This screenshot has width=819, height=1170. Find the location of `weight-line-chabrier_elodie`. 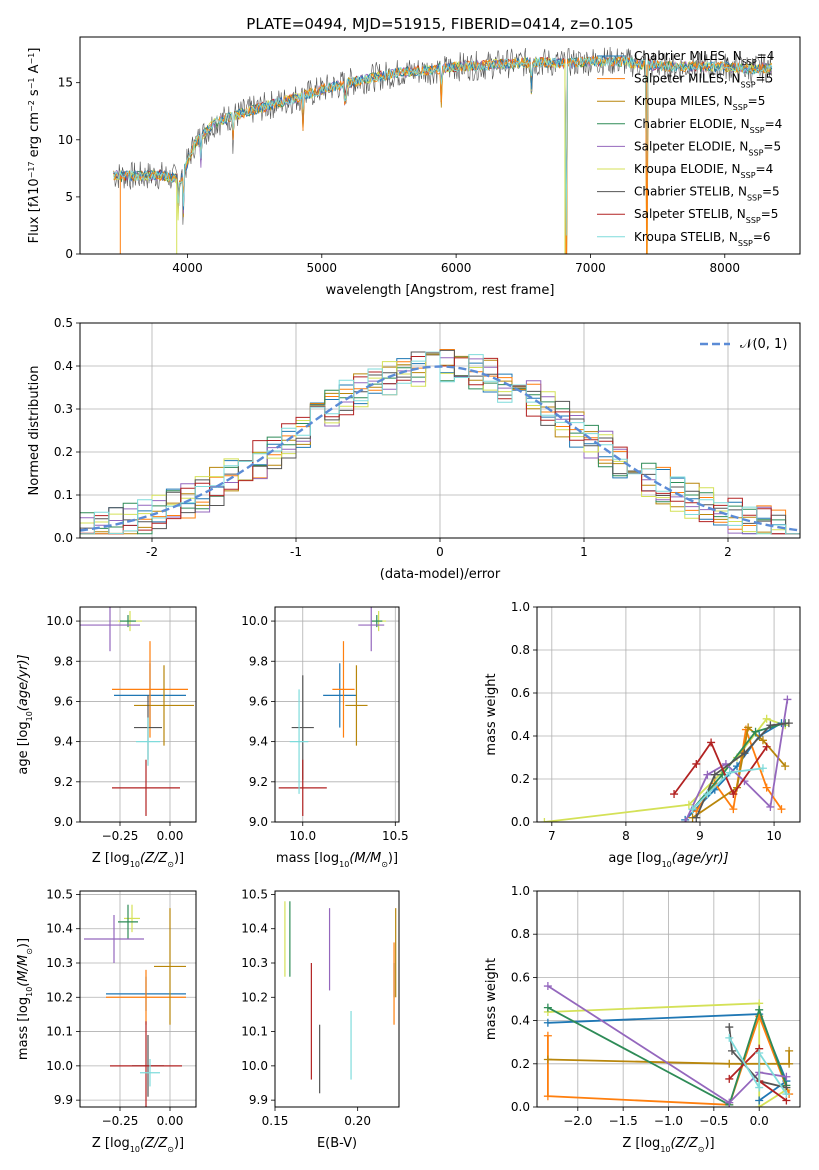

weight-line-chabrier_elodie is located at coordinates (667, 1056).